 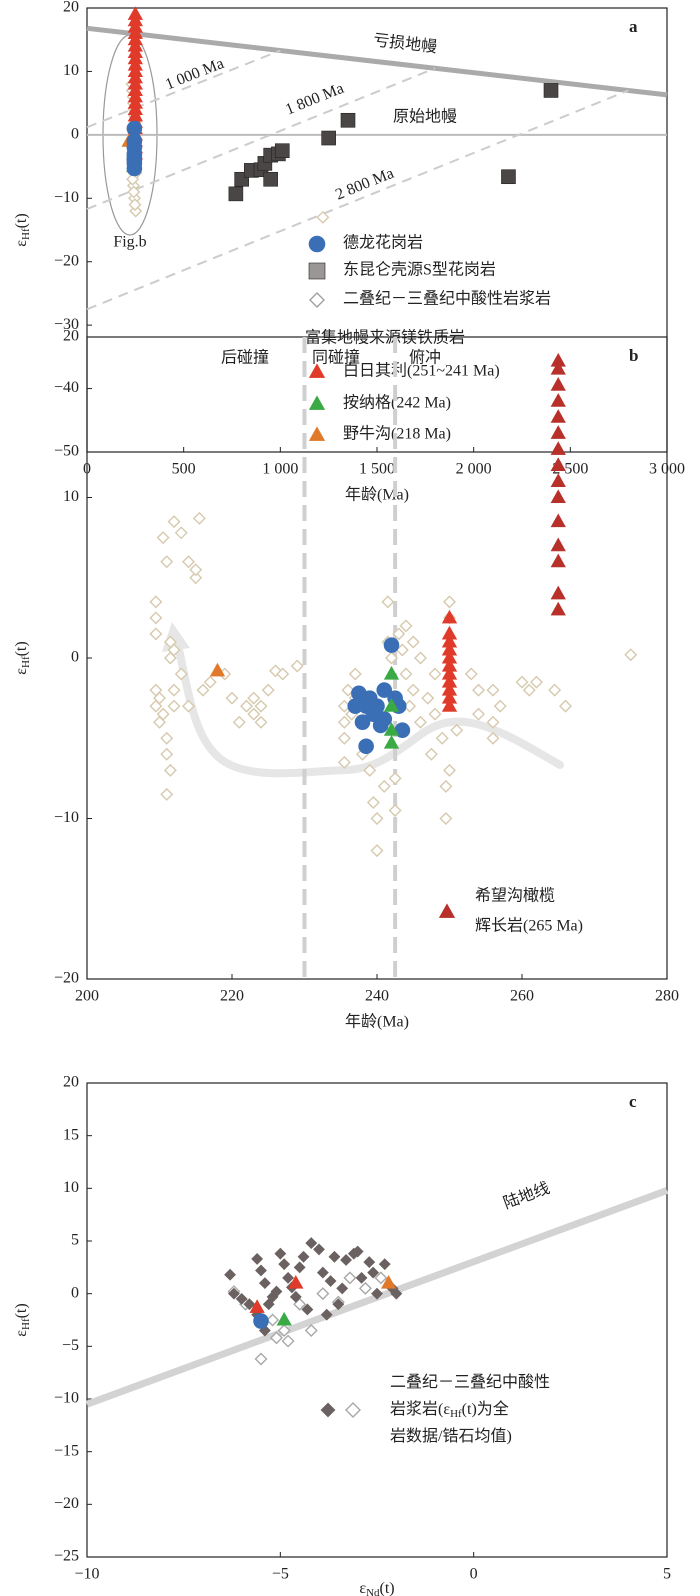 What do you see at coordinates (425, 117) in the screenshot?
I see `line-label: 原始地幔` at bounding box center [425, 117].